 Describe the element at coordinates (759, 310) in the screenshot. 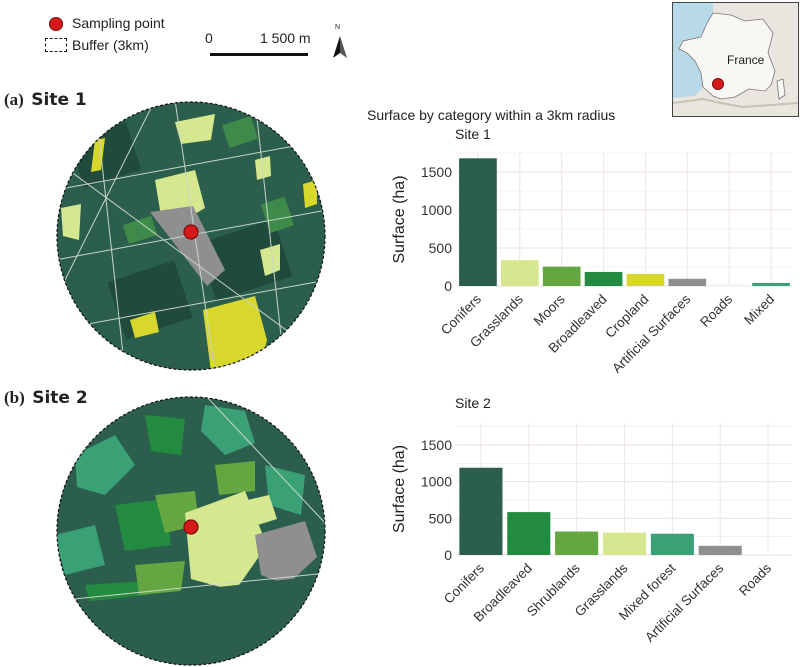

I see `x-tick-label: Mixed` at that location.